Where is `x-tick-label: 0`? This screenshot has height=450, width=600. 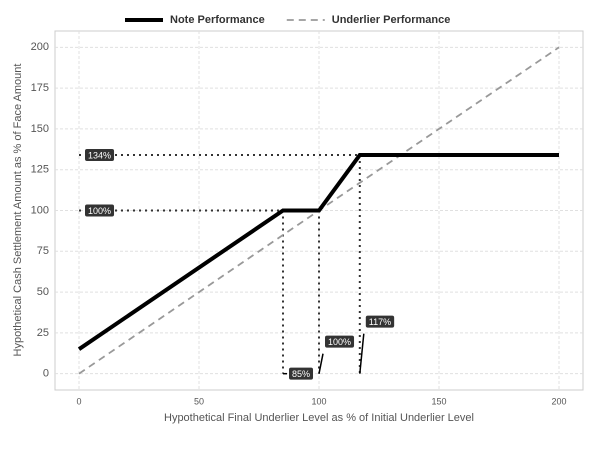
x-tick-label: 0 is located at coordinates (78, 401).